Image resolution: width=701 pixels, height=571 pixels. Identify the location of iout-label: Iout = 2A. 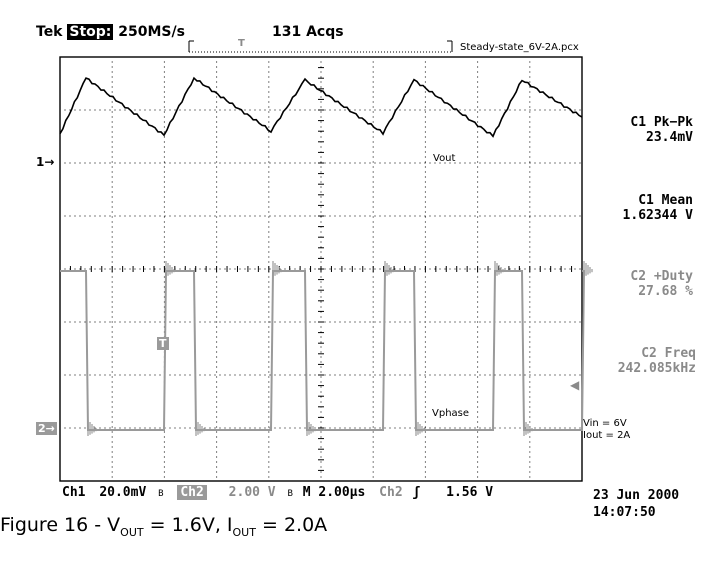
(607, 435).